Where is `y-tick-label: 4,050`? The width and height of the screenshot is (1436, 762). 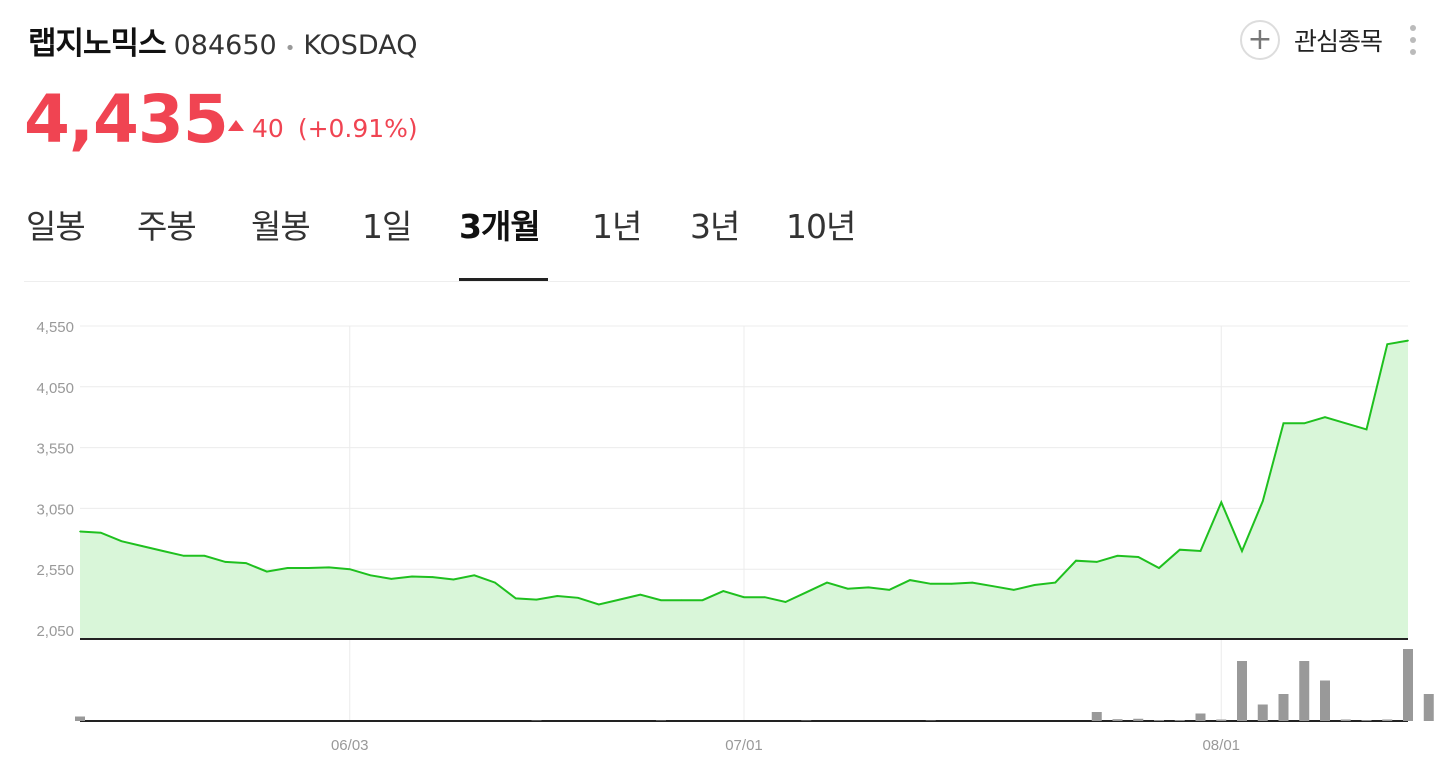
y-tick-label: 4,050 is located at coordinates (55, 388).